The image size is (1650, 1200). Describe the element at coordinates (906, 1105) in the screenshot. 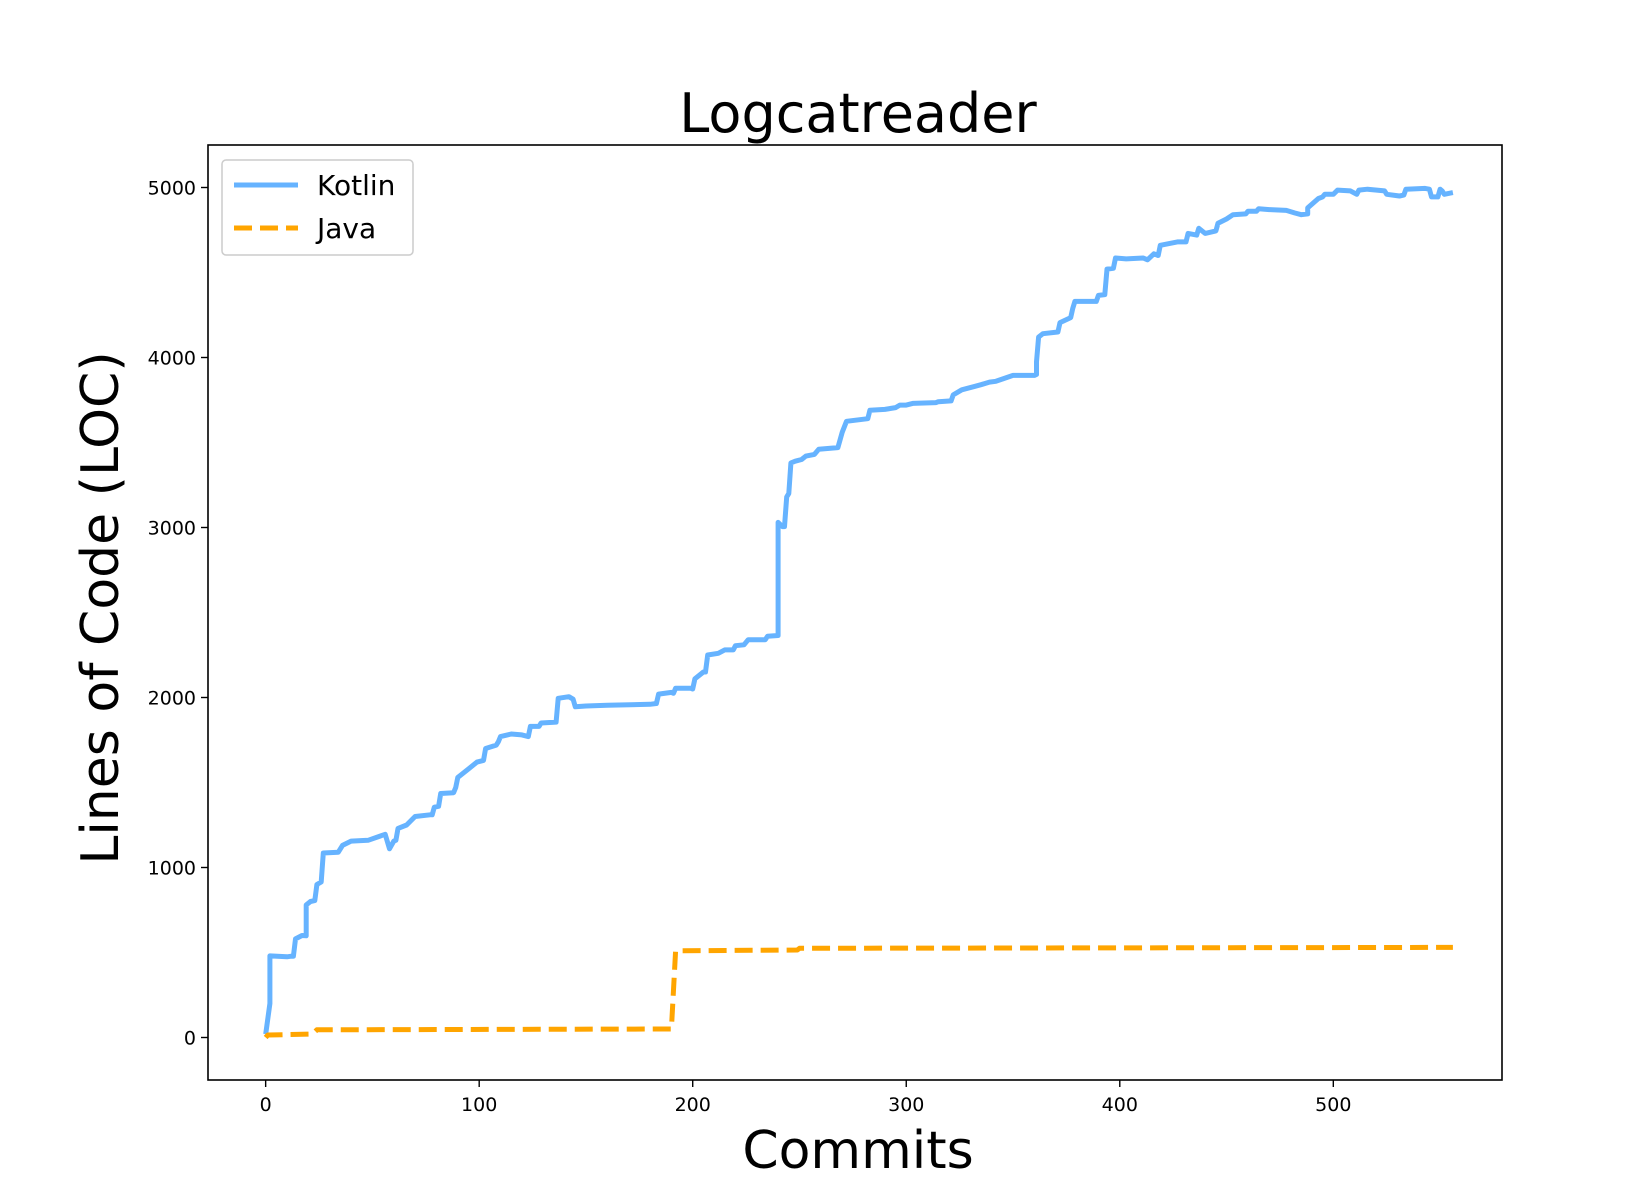

I see `x-tick-label: 300` at that location.